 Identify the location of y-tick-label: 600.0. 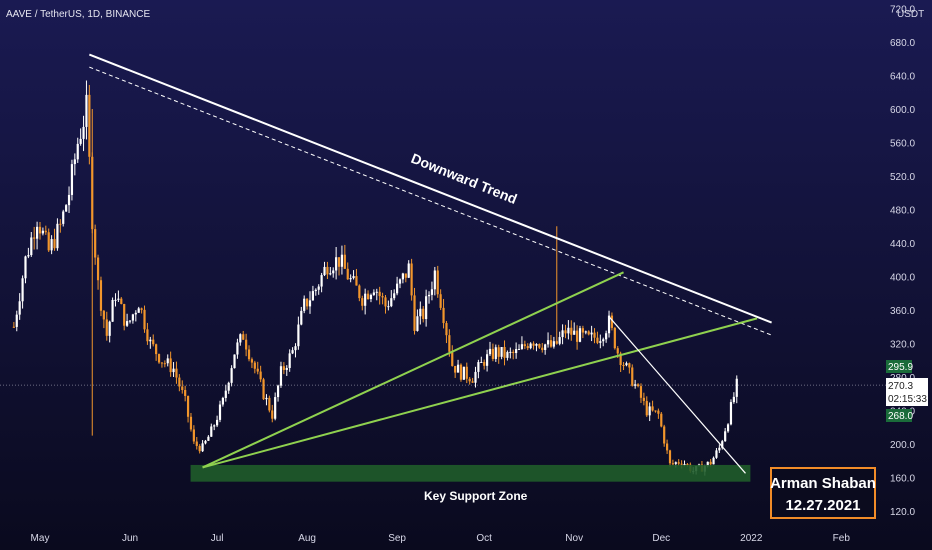
(902, 110).